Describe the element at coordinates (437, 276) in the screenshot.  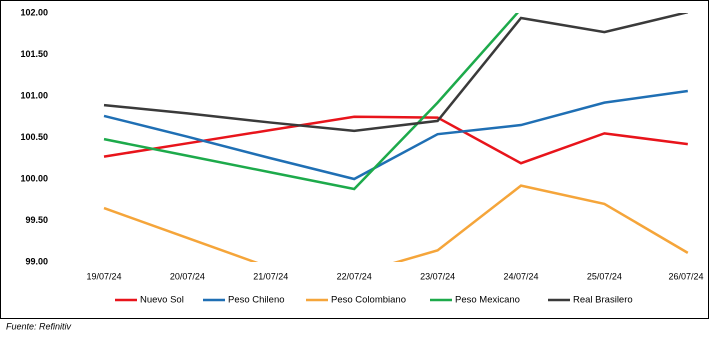
I see `x-tick-label: 23/07/24` at that location.